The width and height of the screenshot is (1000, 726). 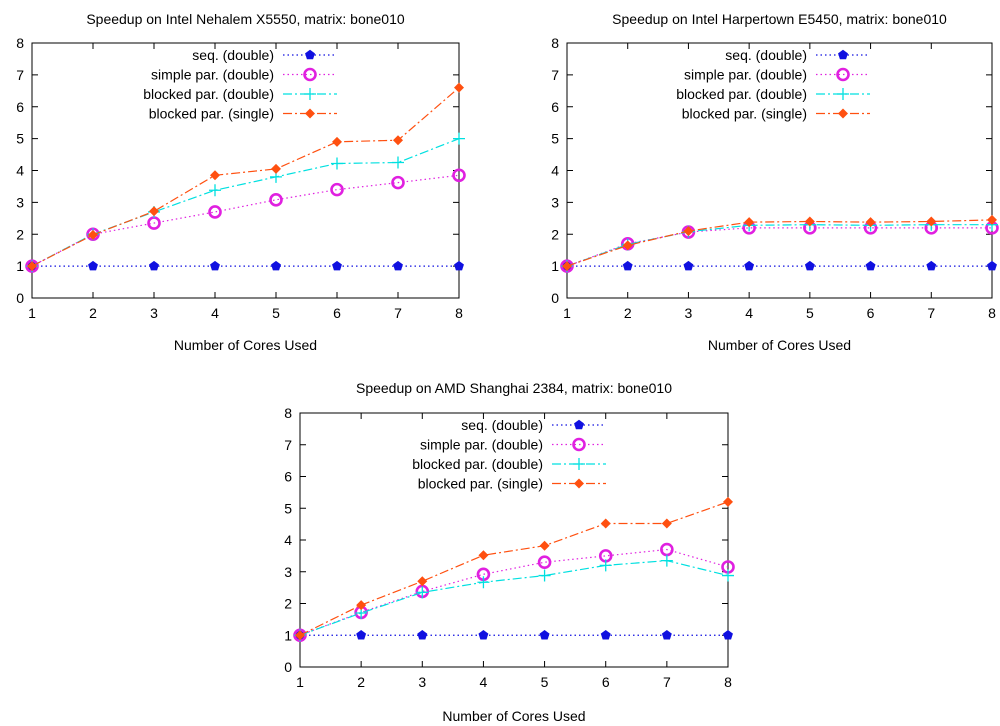 What do you see at coordinates (481, 445) in the screenshot?
I see `legend-label: simple par. (double)` at bounding box center [481, 445].